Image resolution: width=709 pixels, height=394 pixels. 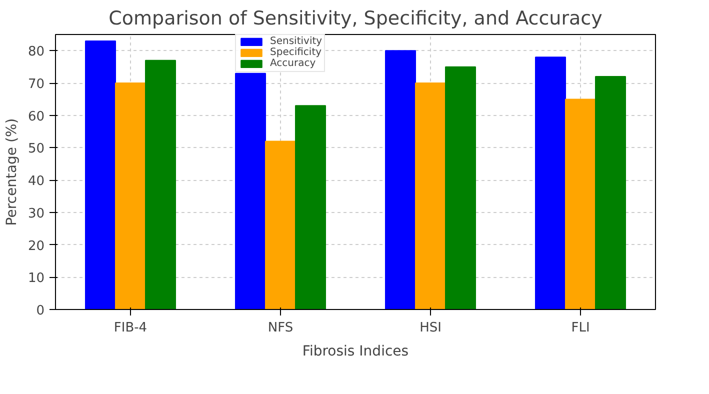 What do you see at coordinates (36, 214) in the screenshot?
I see `y-tick-label: 30` at bounding box center [36, 214].